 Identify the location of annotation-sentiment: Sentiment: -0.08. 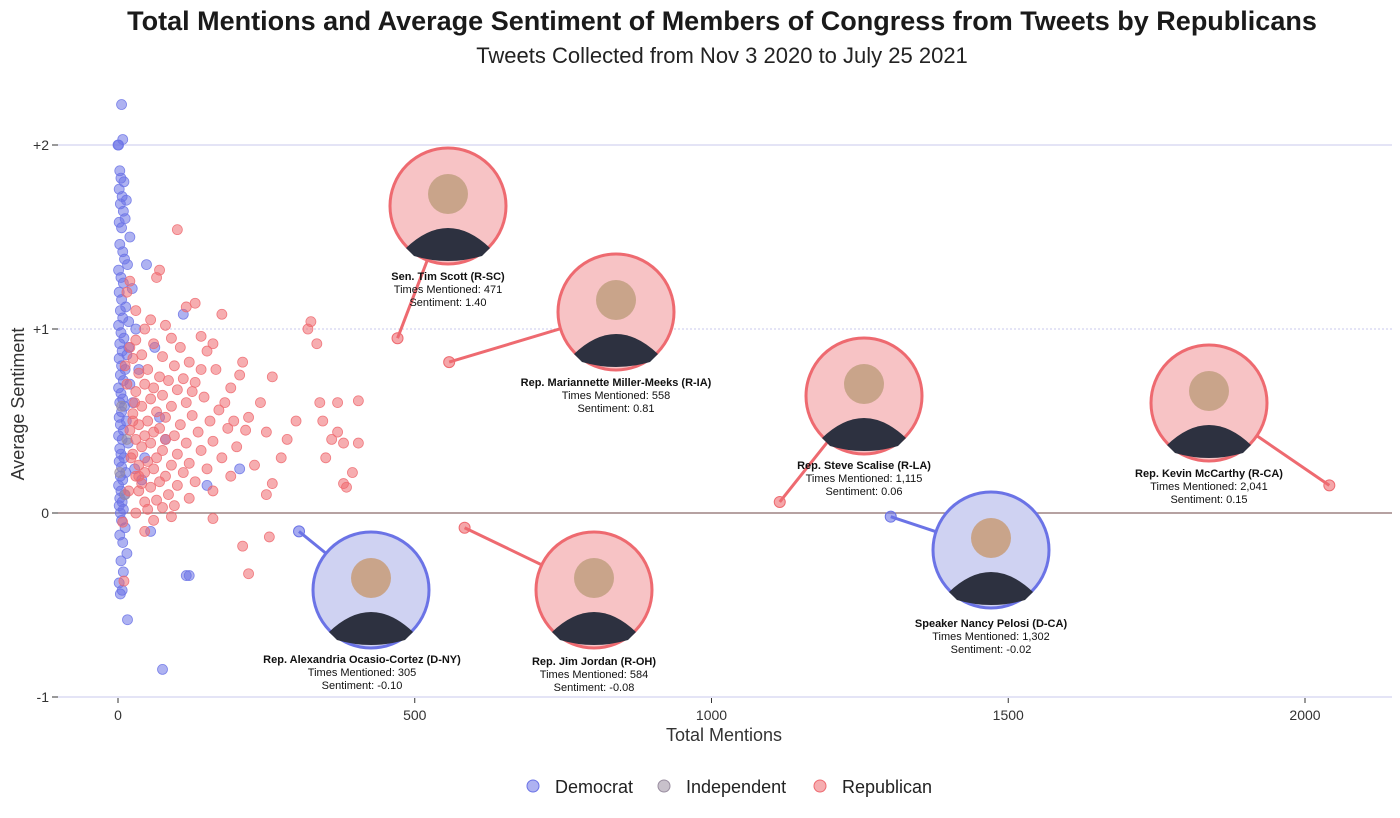
(594, 688).